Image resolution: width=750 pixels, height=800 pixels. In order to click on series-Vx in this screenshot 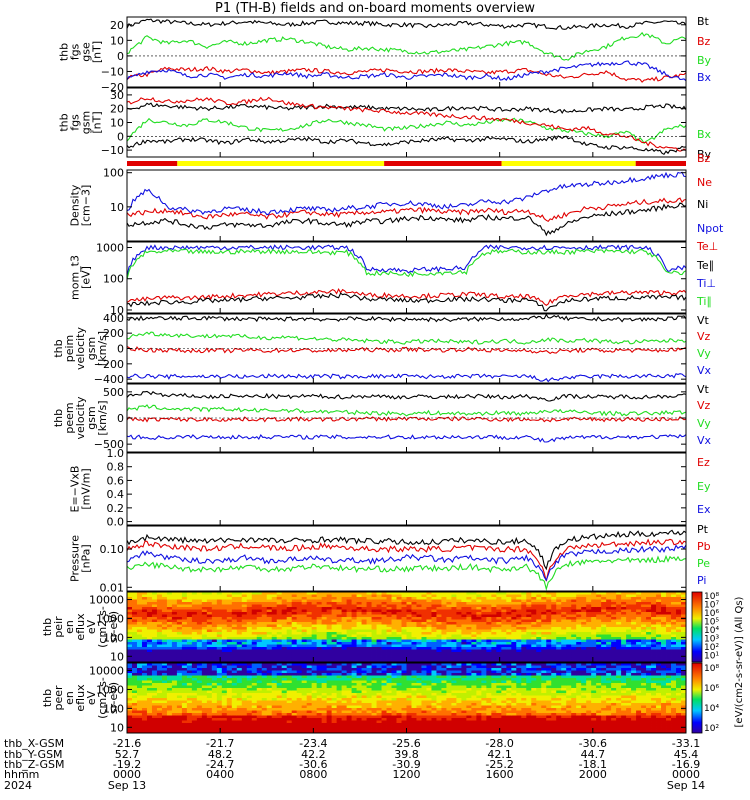, I will do `click(406, 378)`.